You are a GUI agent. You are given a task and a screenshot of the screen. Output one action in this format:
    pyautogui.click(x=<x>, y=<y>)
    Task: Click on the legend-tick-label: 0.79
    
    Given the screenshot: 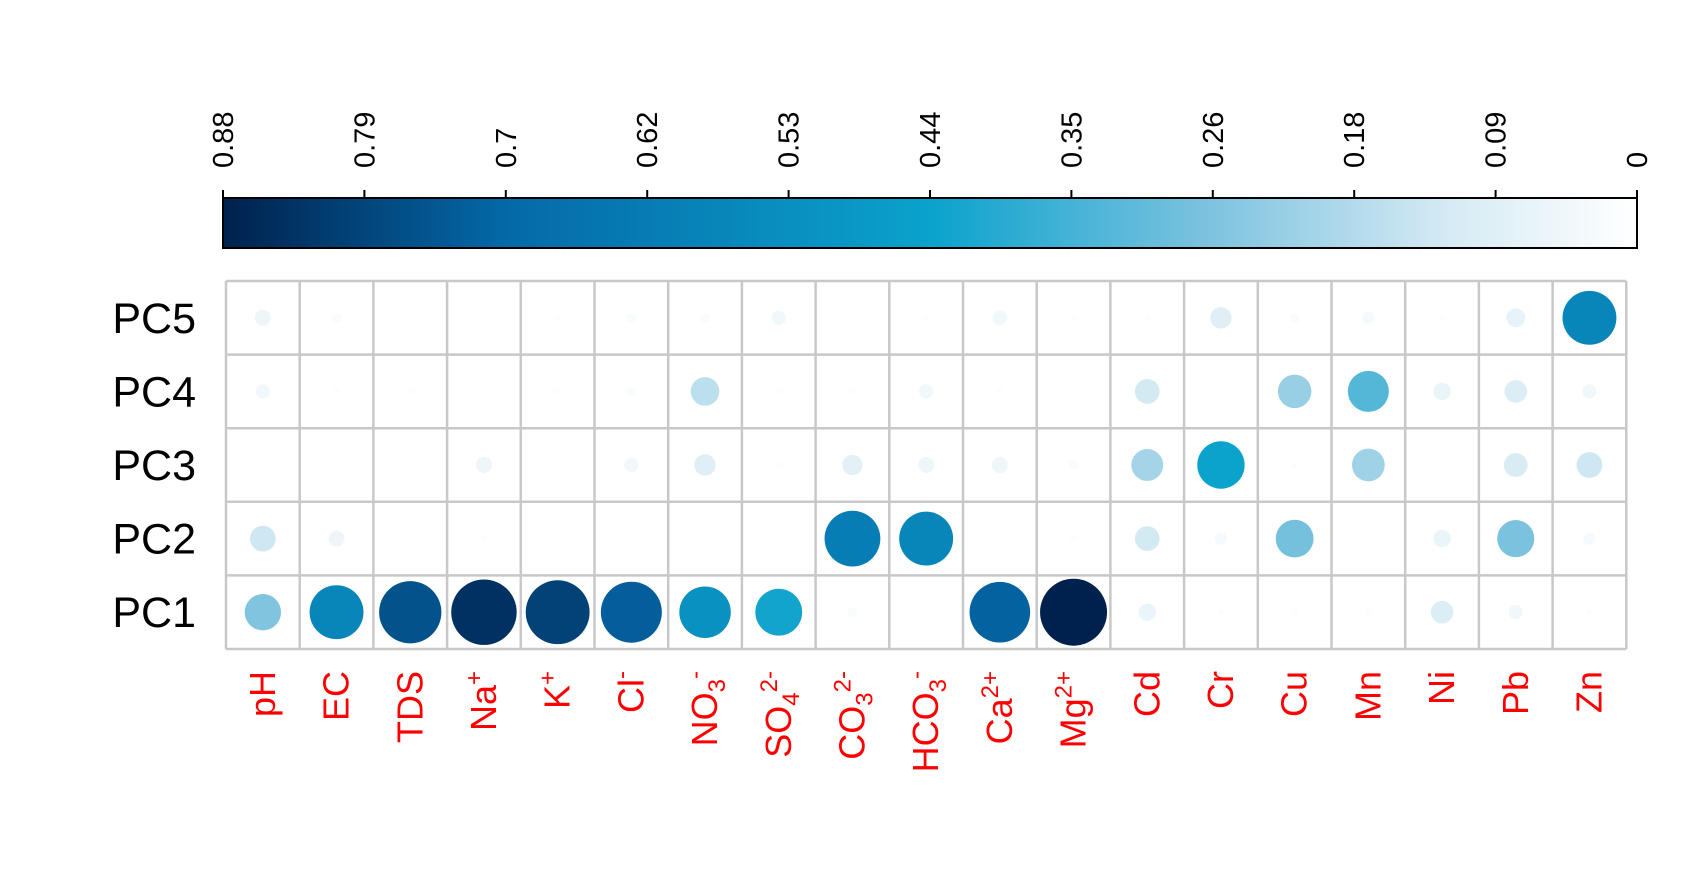 What is the action you would take?
    pyautogui.click(x=365, y=140)
    